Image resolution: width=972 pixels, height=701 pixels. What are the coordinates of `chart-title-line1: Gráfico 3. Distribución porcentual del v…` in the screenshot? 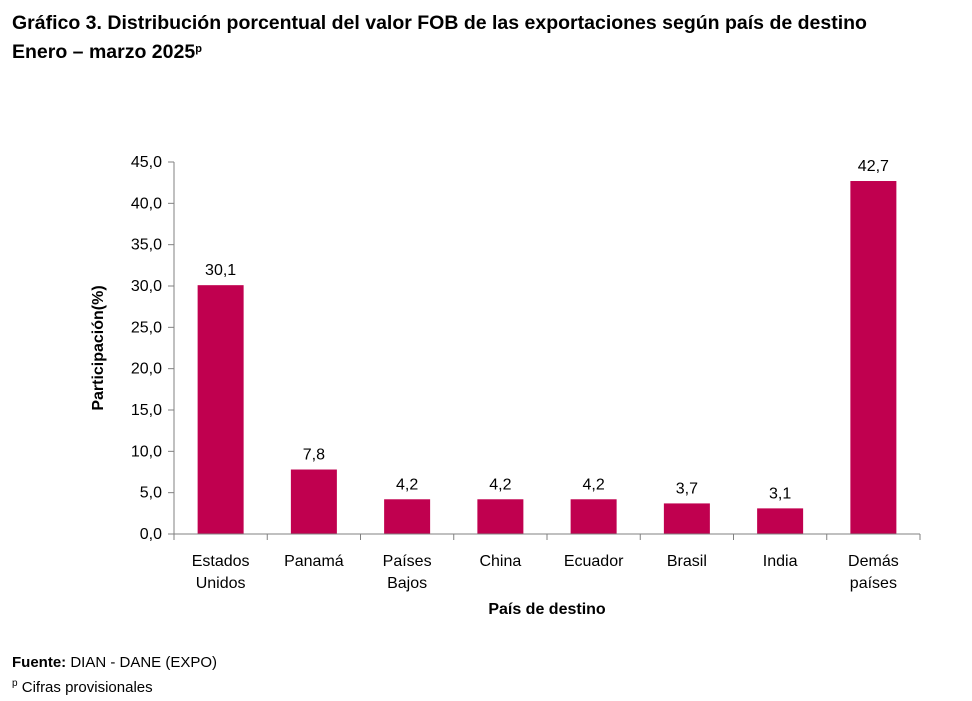 It's located at (439, 23).